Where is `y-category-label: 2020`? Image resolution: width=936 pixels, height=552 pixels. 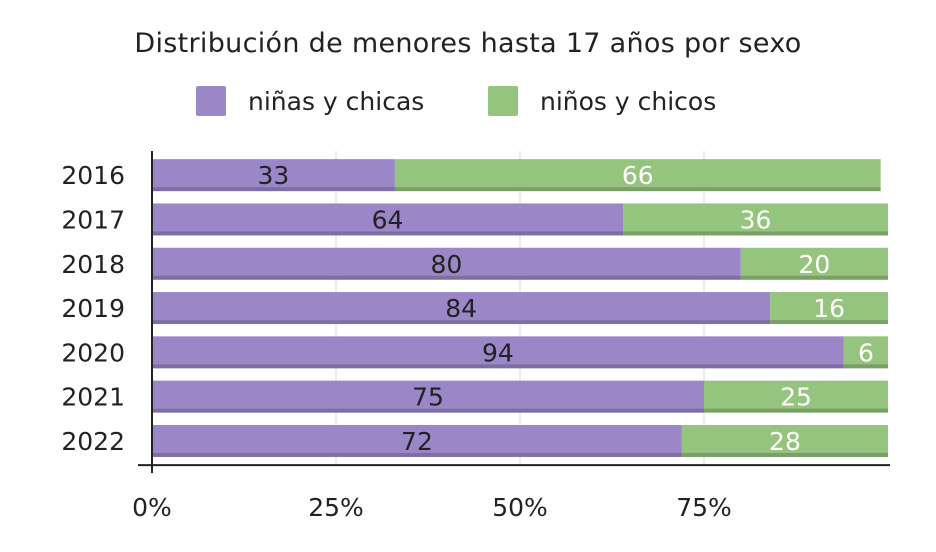
y-category-label: 2020 is located at coordinates (93, 352).